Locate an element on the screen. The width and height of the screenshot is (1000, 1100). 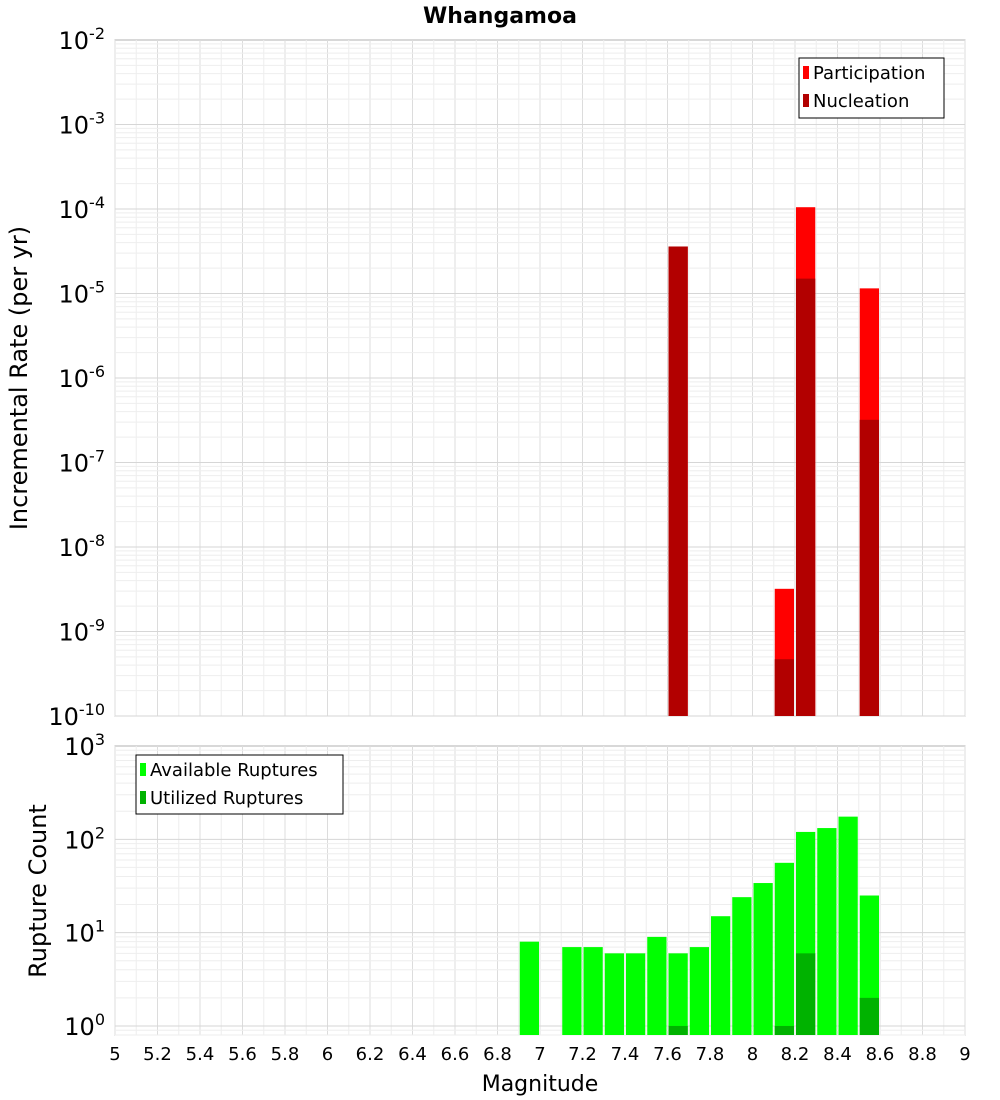
y-tick-label: 10⁻⁹ is located at coordinates (82, 631).